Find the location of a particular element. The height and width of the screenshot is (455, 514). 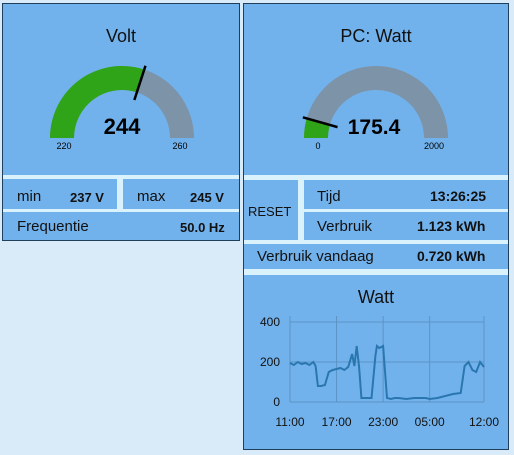

volt-gauge-fill is located at coordinates (97, 101).